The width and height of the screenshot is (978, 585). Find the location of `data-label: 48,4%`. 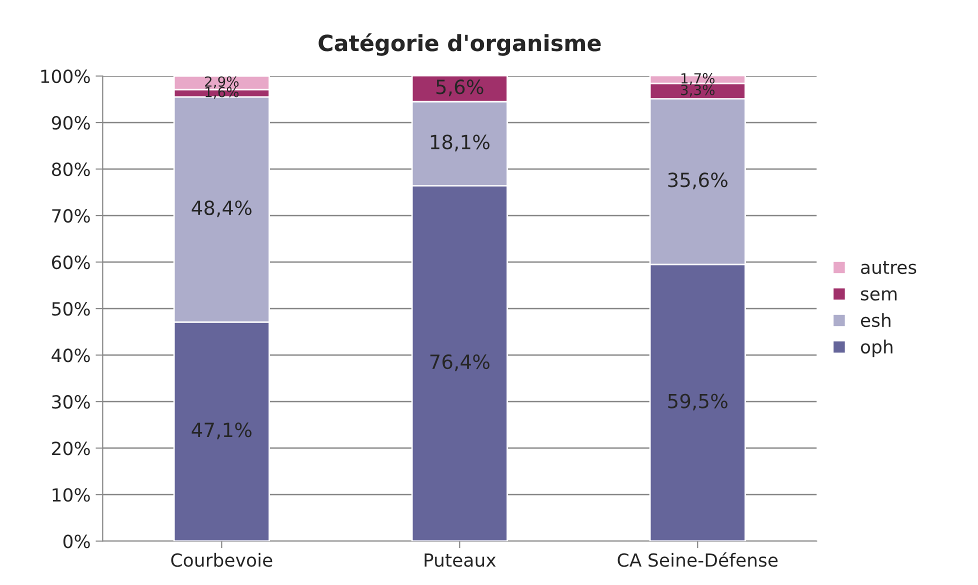

data-label: 48,4% is located at coordinates (222, 209).